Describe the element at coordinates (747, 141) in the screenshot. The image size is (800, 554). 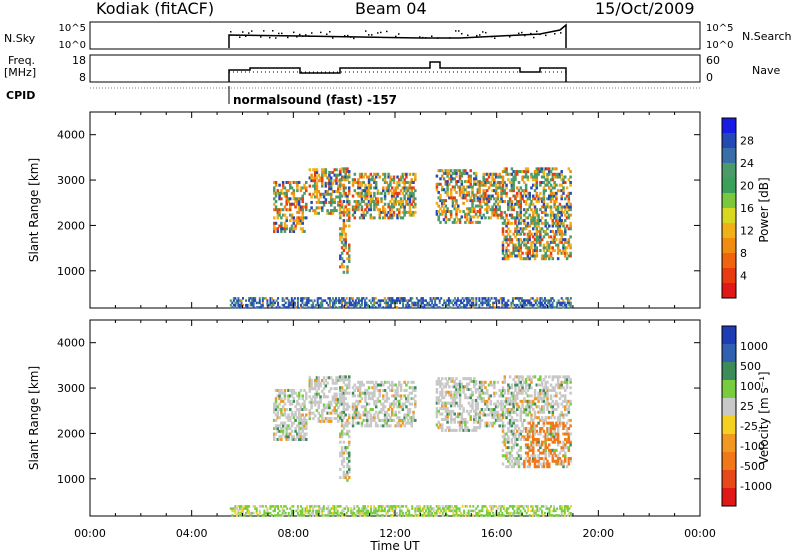
I see `colorbar-tick-label: 28` at that location.